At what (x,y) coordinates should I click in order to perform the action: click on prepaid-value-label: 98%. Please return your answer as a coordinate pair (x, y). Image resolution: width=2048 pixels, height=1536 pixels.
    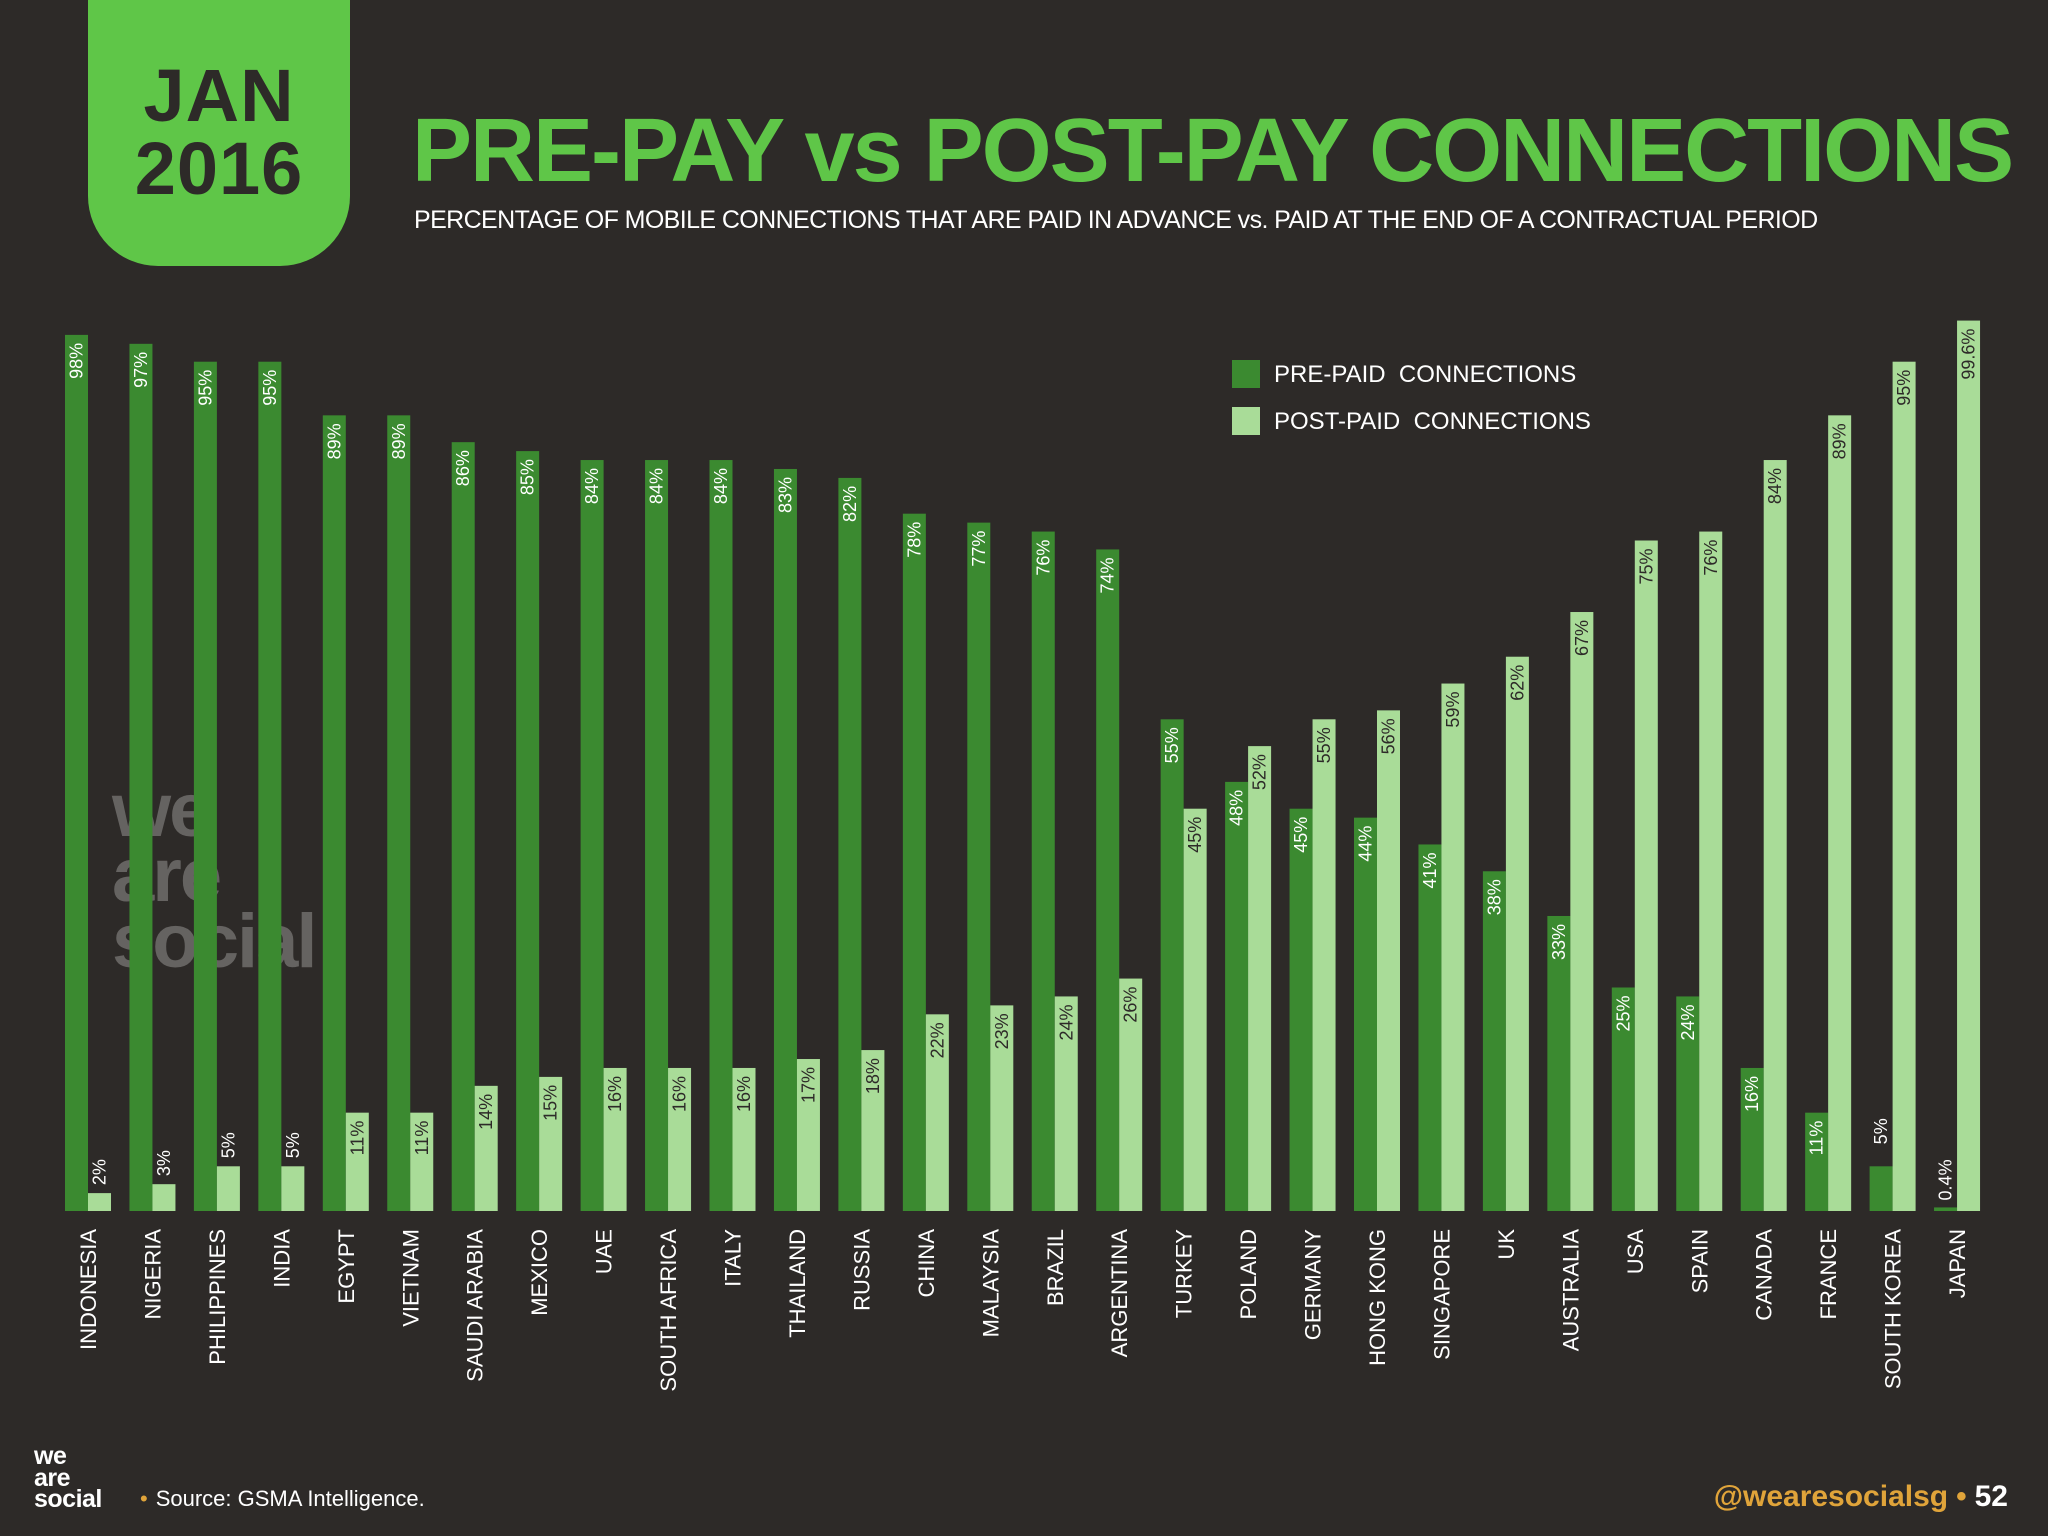
    Looking at the image, I should click on (77, 361).